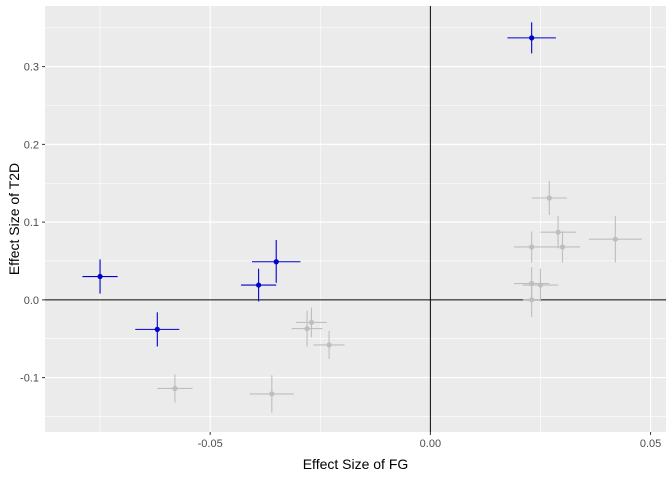 The height and width of the screenshot is (480, 672). Describe the element at coordinates (650, 444) in the screenshot. I see `x-tick-label: 0.05` at that location.